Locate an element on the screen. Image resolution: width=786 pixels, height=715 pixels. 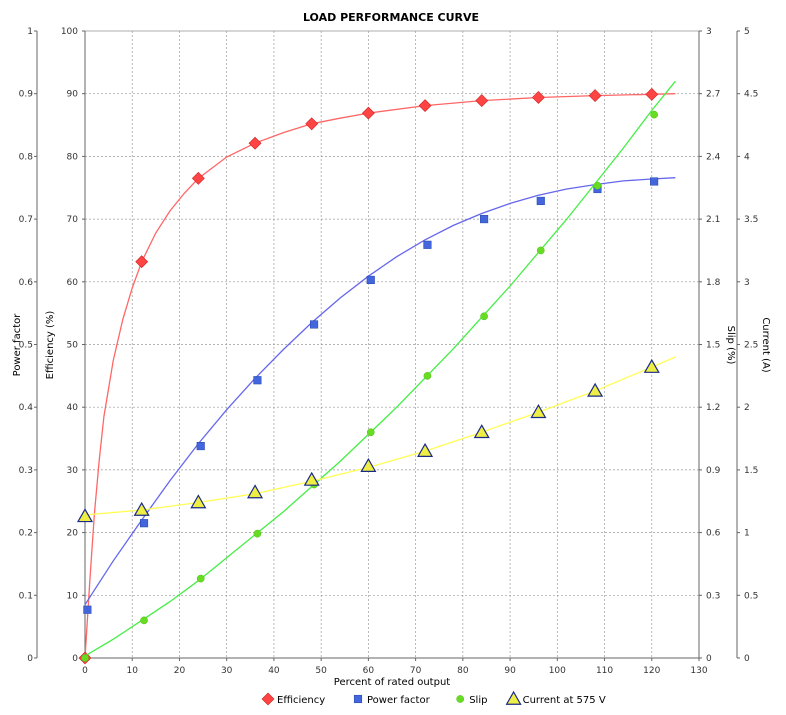
power-factor-tick-label: 0.4 is located at coordinates (26, 408).